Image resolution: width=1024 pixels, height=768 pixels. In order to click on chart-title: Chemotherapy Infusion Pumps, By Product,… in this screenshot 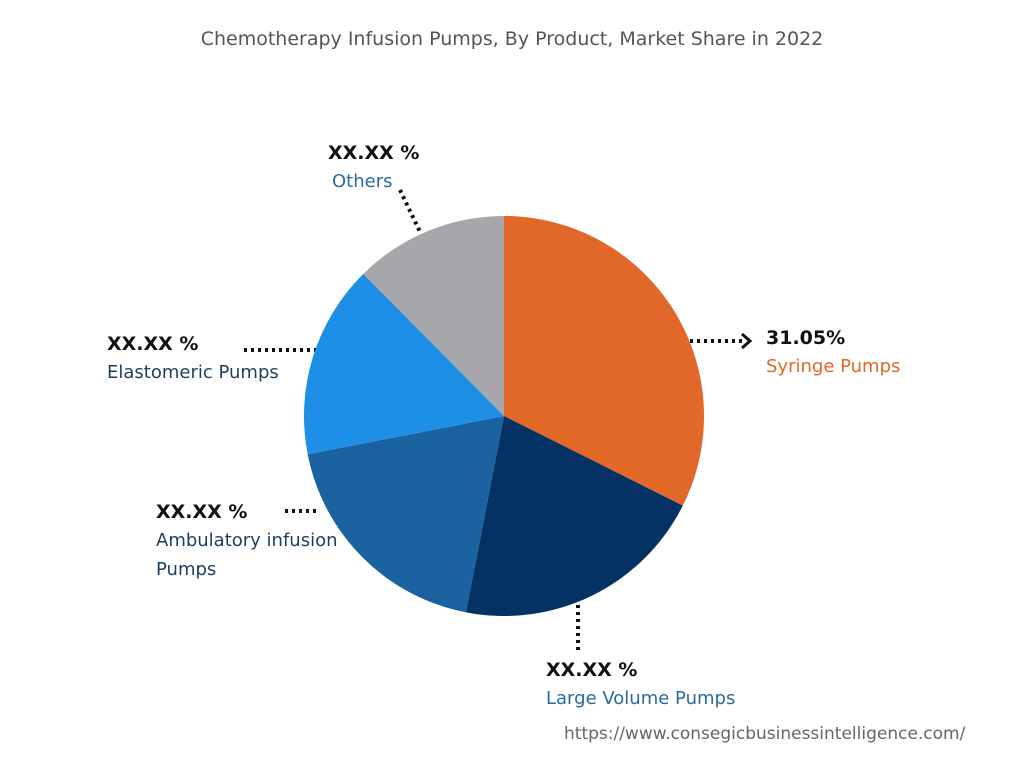, I will do `click(512, 39)`.